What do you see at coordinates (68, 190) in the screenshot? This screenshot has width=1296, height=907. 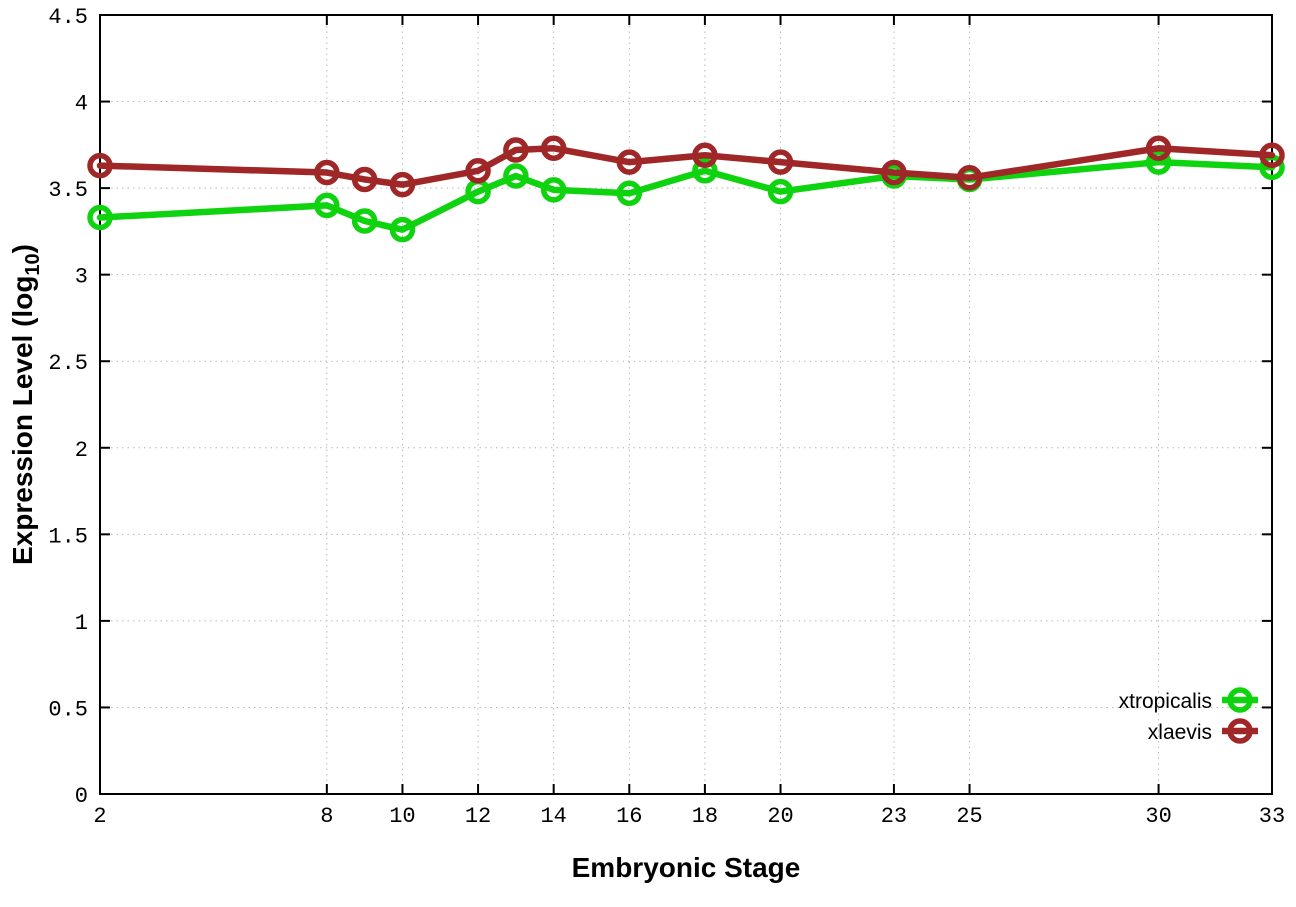 I see `y-tick-label: 3.5` at bounding box center [68, 190].